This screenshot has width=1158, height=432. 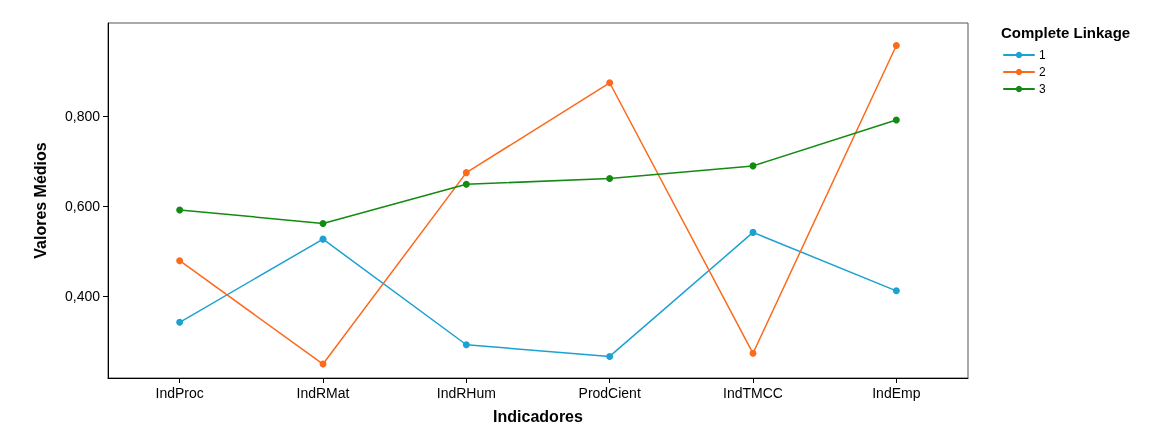 I want to click on x-tick-label: IndRHum, so click(x=466, y=393).